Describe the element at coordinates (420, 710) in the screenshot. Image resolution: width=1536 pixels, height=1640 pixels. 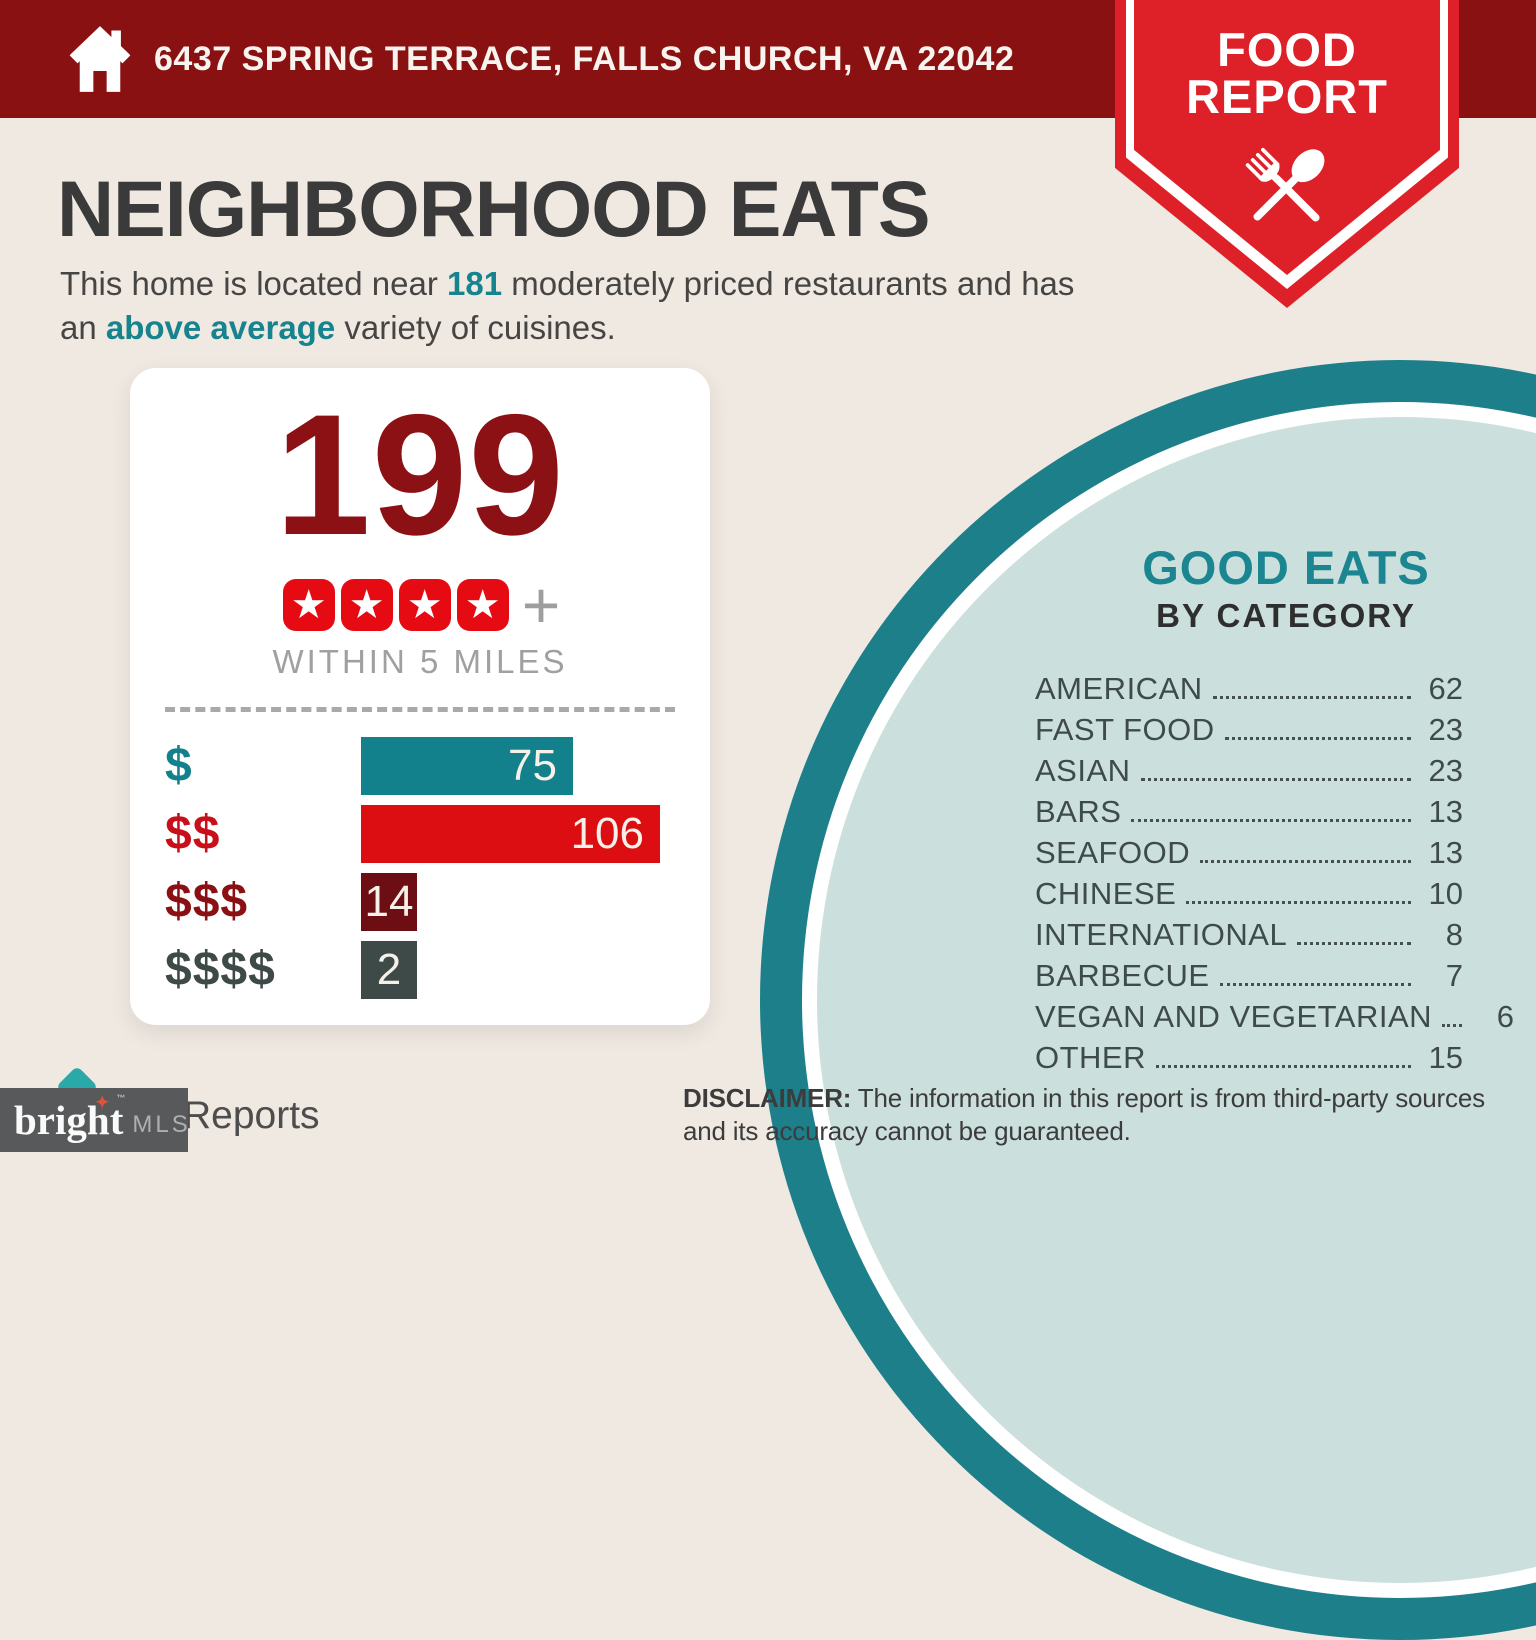
I see `dashed-divider` at that location.